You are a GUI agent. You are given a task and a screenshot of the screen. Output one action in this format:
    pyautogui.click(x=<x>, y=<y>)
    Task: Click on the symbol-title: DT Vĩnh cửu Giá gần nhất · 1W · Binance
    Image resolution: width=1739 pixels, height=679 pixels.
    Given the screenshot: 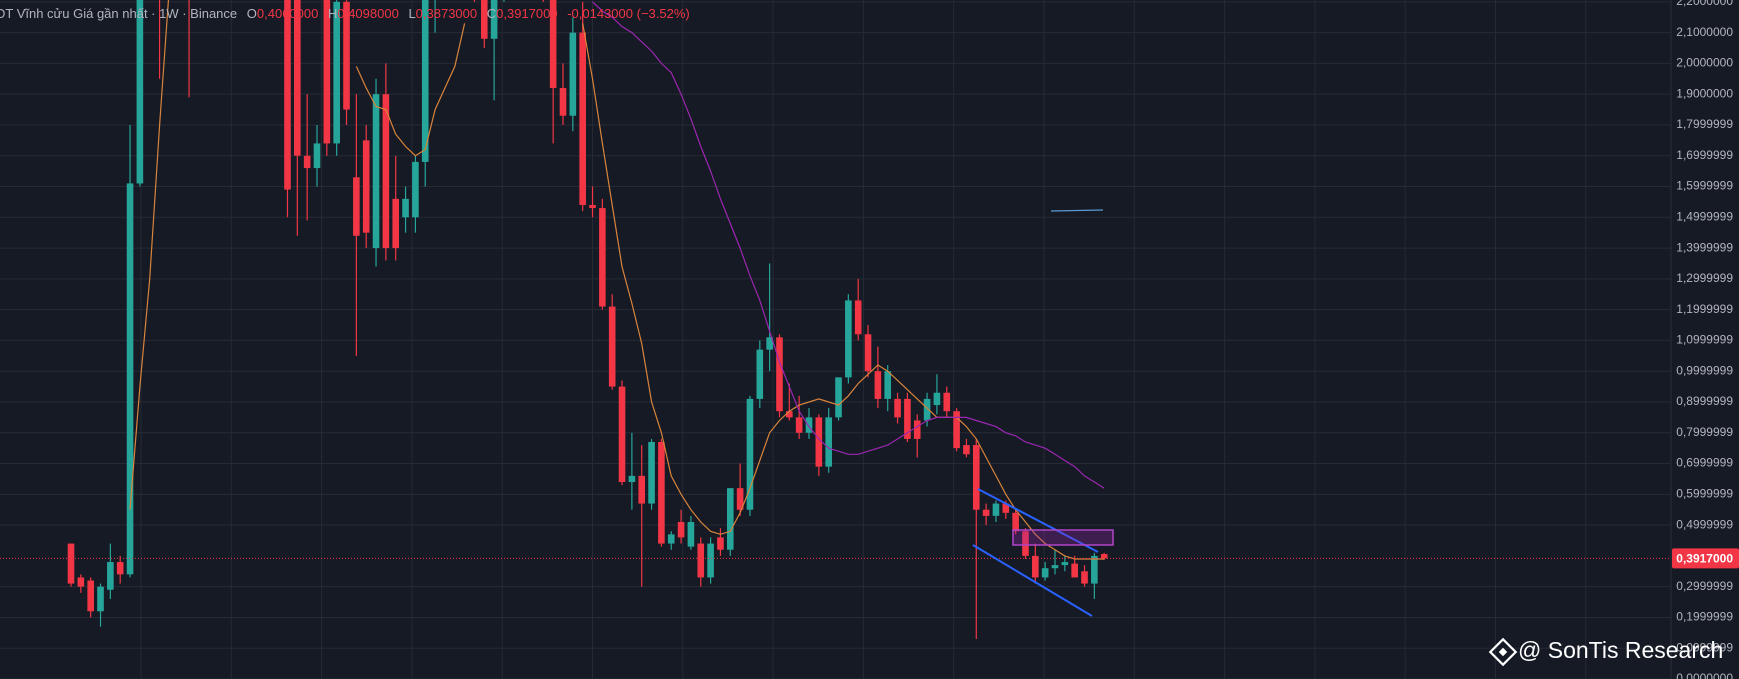 What is the action you would take?
    pyautogui.click(x=118, y=13)
    